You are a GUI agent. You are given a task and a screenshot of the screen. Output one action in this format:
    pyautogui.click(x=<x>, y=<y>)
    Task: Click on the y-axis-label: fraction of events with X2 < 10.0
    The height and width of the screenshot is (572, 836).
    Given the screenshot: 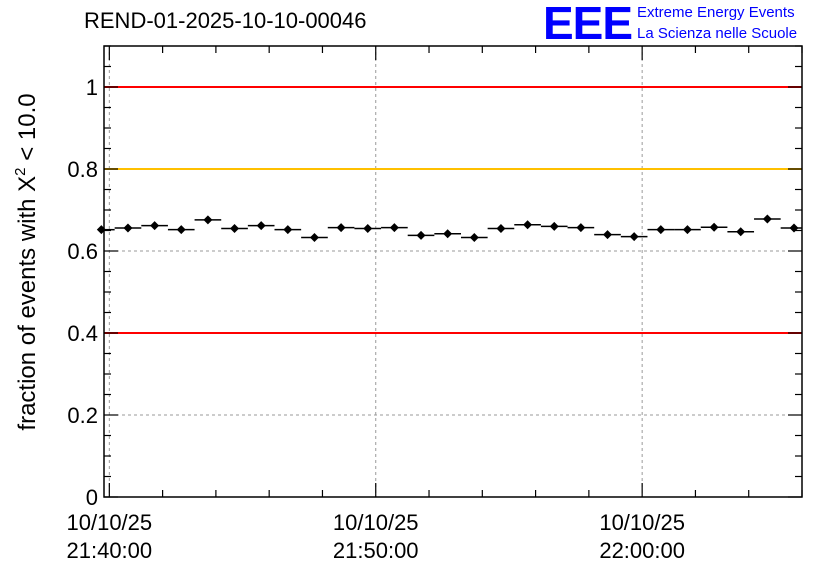 What is the action you would take?
    pyautogui.click(x=26, y=261)
    